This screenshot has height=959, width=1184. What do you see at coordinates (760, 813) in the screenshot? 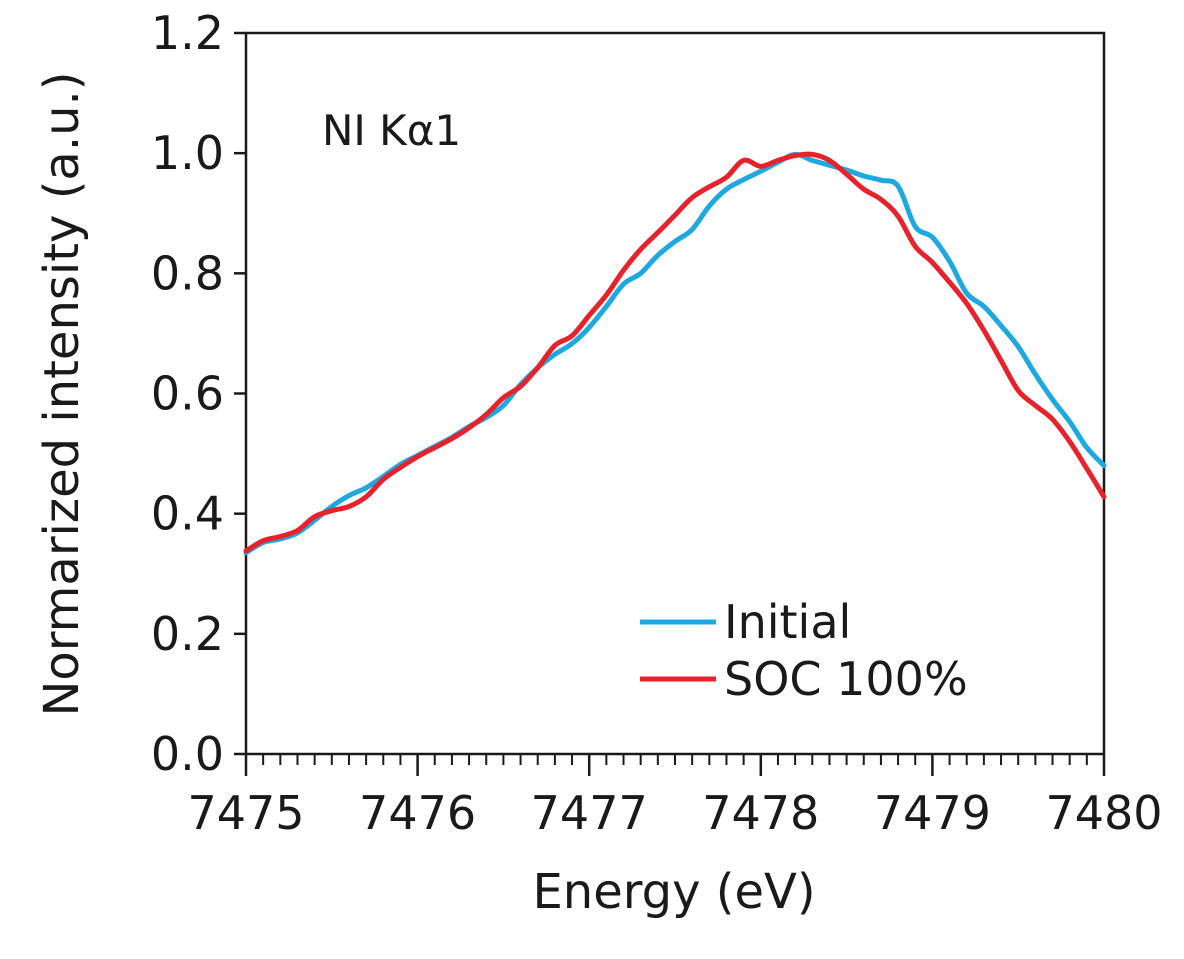
I see `x-tick-label: 7478` at bounding box center [760, 813].